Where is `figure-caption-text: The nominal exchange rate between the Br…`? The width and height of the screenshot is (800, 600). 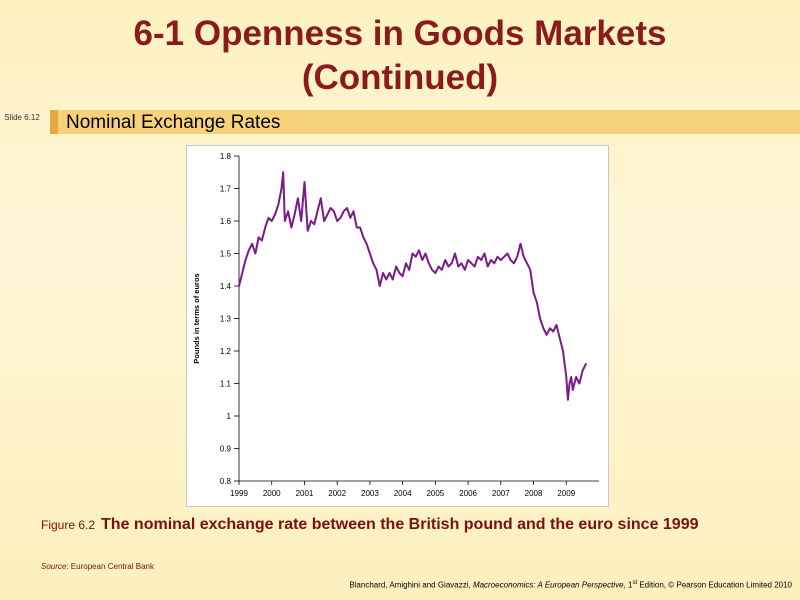 figure-caption-text: The nominal exchange rate between the Br… is located at coordinates (400, 524).